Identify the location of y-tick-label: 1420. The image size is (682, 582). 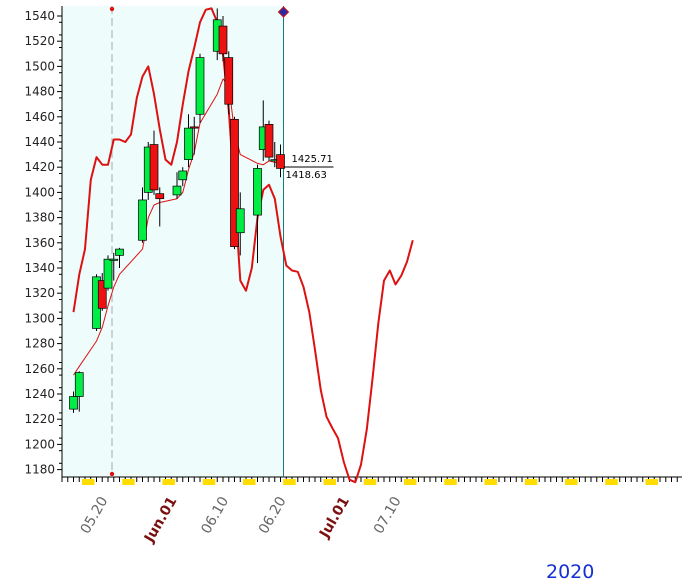
(39, 167).